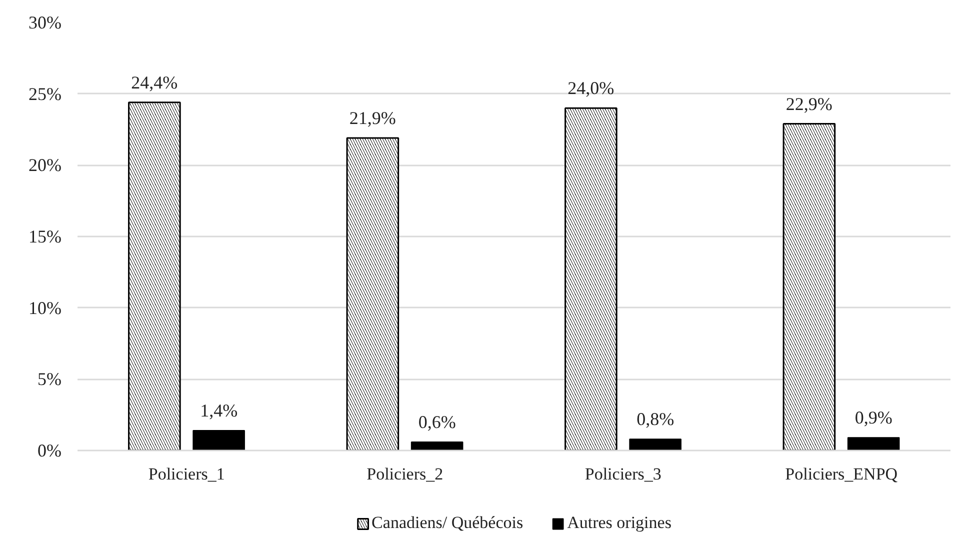  Describe the element at coordinates (448, 523) in the screenshot. I see `legend-label: Canadiens/ Québécois` at that location.